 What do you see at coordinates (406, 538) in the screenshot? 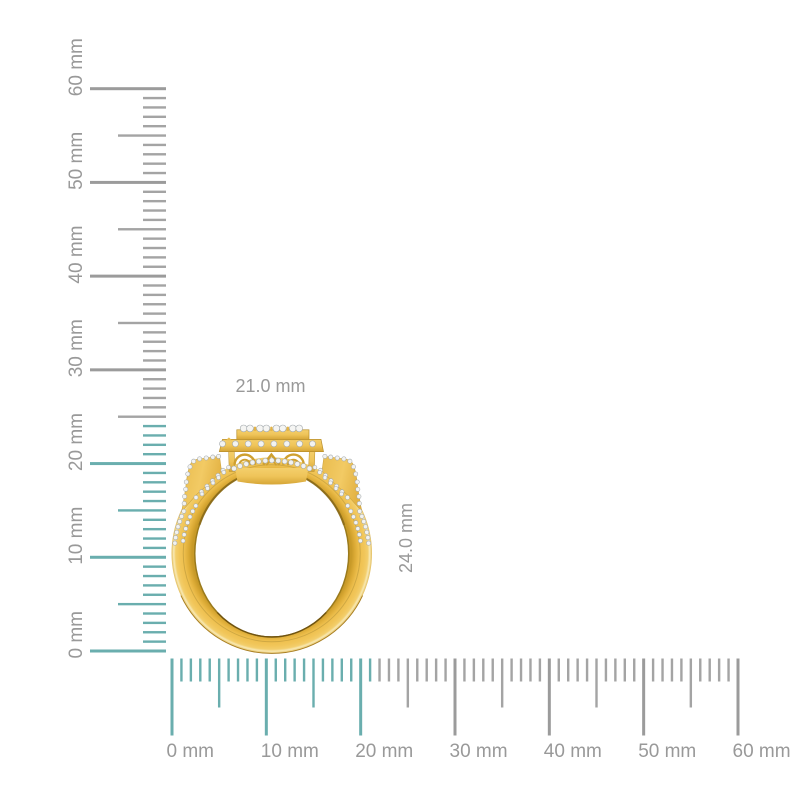
I see `svg-text: 24.0 mm` at bounding box center [406, 538].